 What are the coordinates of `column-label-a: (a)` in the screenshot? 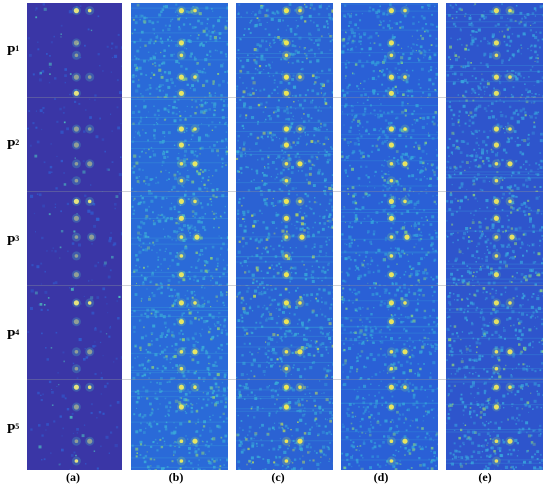 It's located at (73, 477).